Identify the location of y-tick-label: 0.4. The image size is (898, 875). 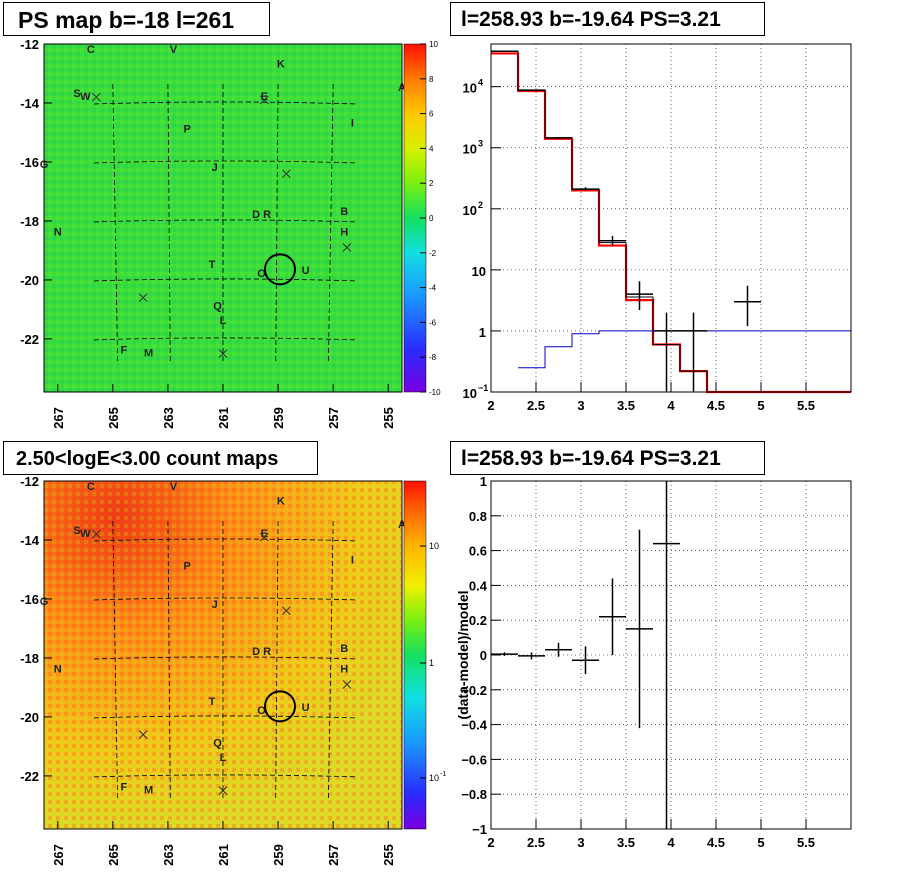
(478, 585).